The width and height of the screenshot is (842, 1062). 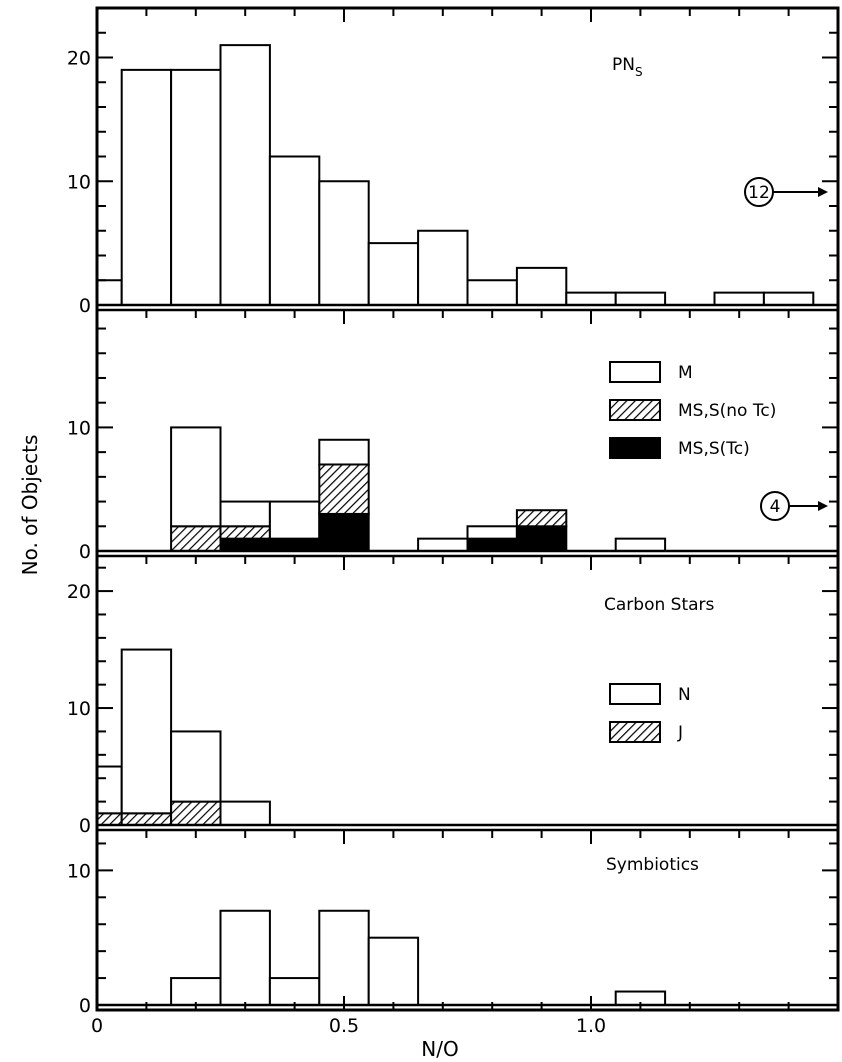 What do you see at coordinates (680, 733) in the screenshot?
I see `legend-label-j: J` at bounding box center [680, 733].